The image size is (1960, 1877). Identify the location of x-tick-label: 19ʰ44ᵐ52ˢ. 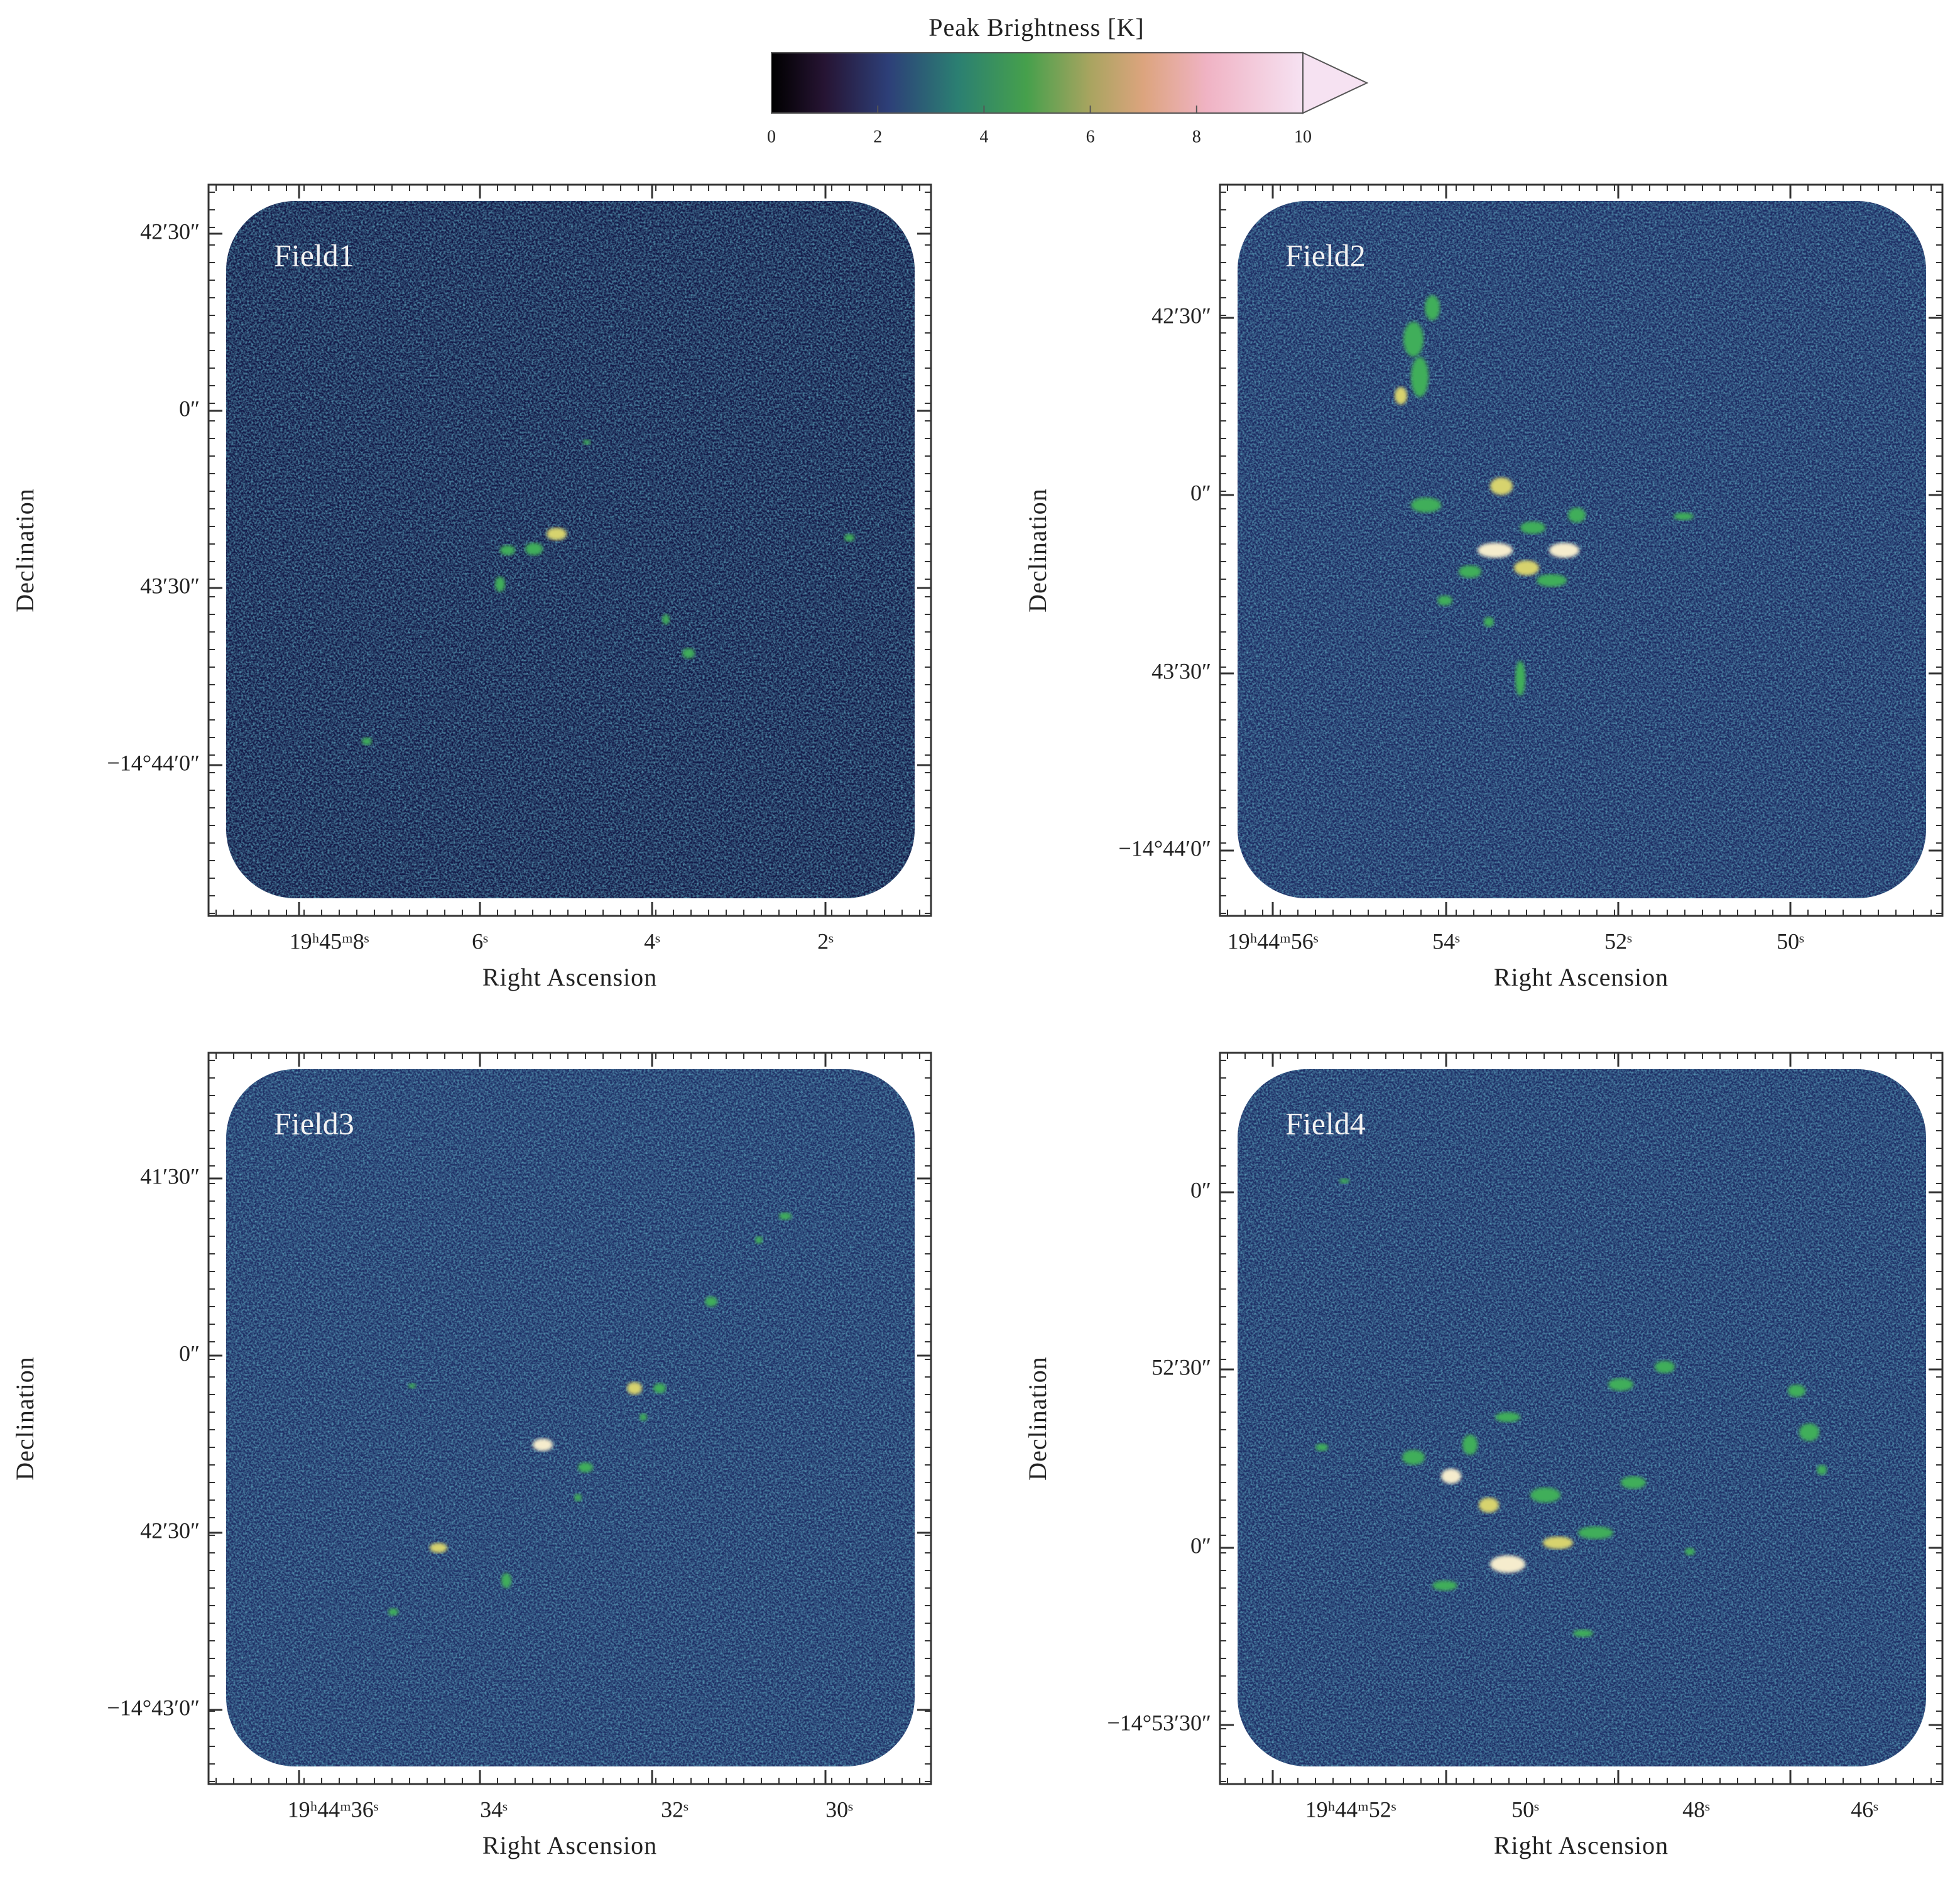
(1350, 1810).